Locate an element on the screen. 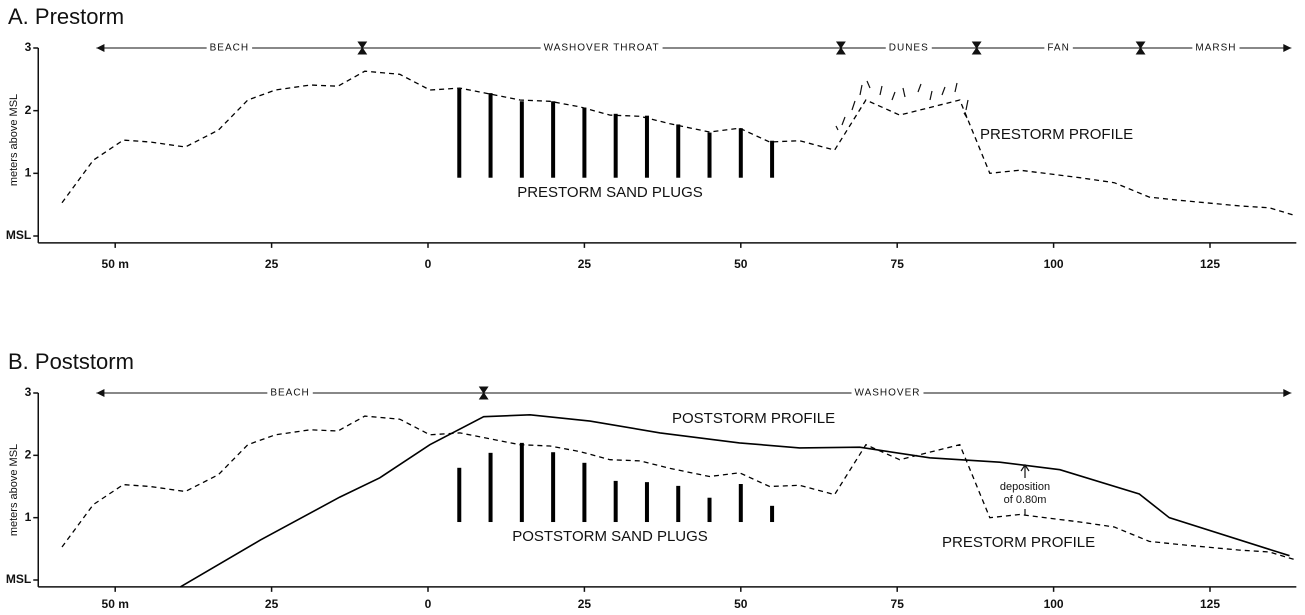 The width and height of the screenshot is (1305, 615). panel-title: B. Poststorm is located at coordinates (71, 361).